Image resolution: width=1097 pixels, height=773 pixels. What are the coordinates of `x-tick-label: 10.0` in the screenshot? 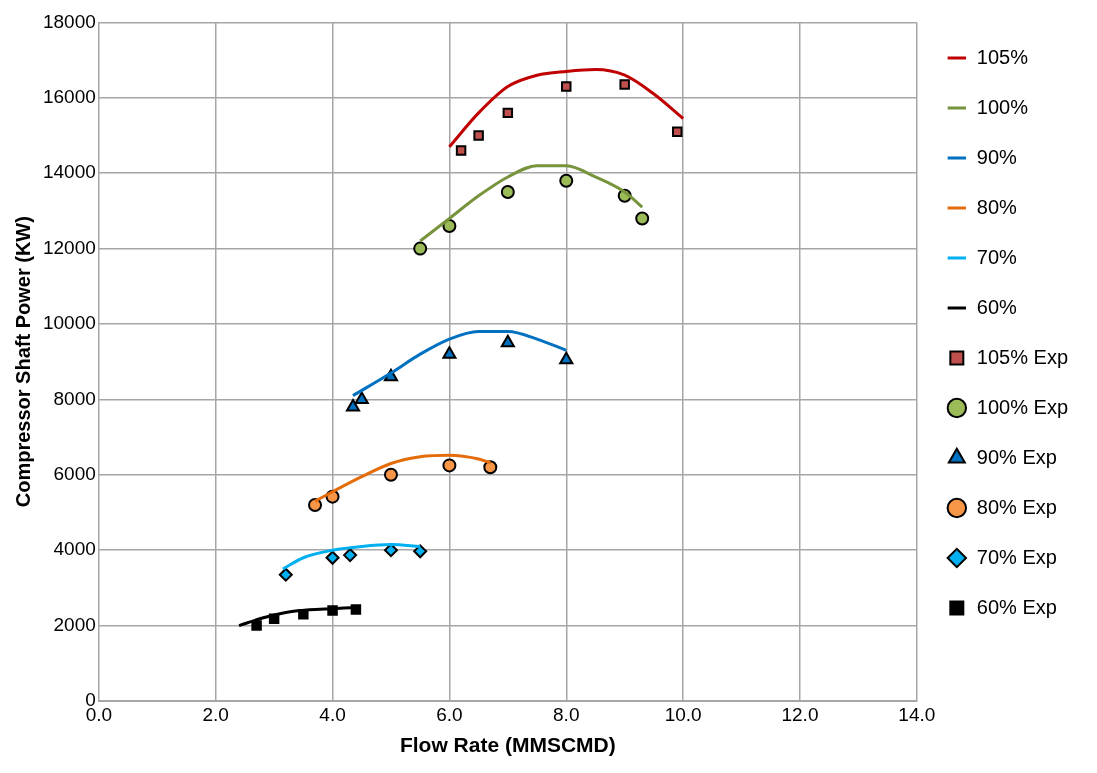 It's located at (683, 714).